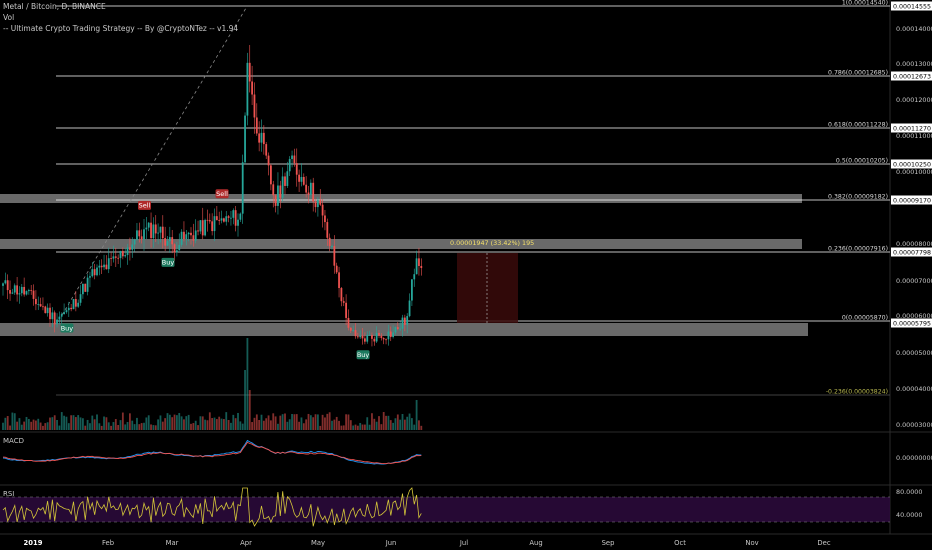 The width and height of the screenshot is (932, 550). I want to click on fib-level-label: 0(0.00005870), so click(865, 318).